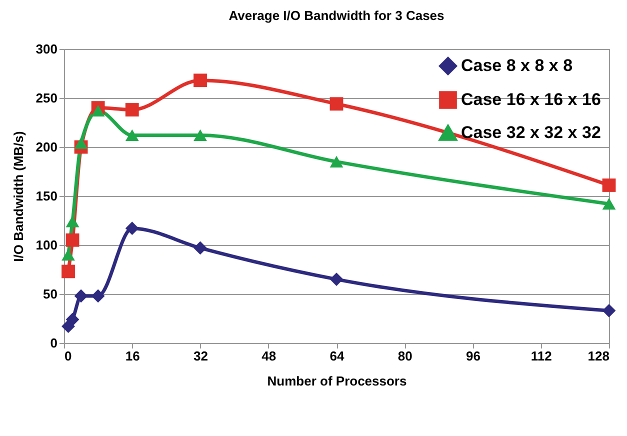  I want to click on x-axis-title: Number of Processors, so click(337, 381).